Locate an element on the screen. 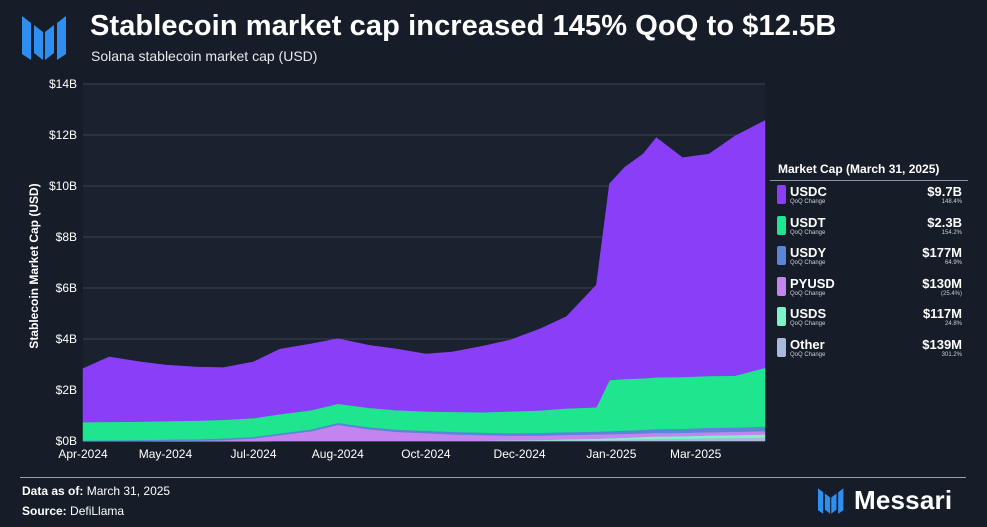  messari-logo-icon is located at coordinates (44, 38).